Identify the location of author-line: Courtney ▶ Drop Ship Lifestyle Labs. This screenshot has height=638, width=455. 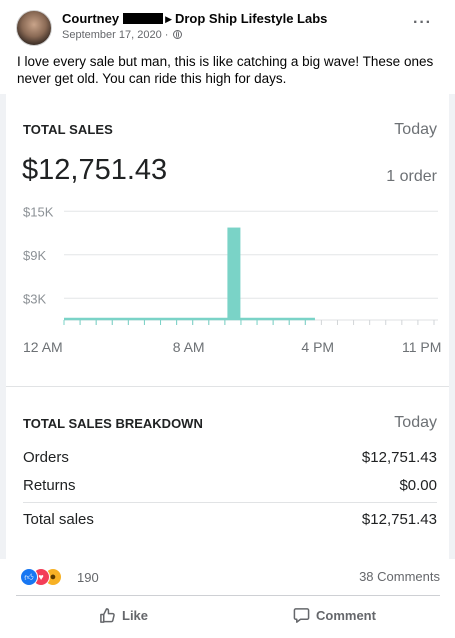
(194, 18).